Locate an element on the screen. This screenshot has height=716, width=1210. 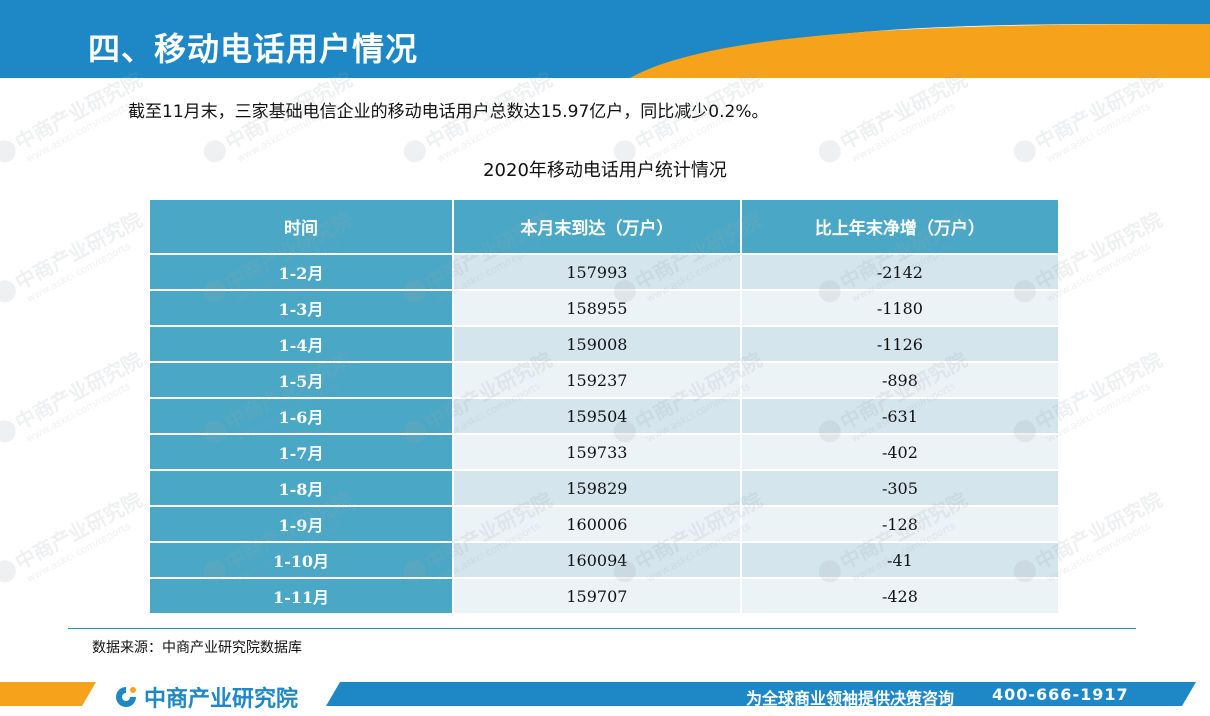
column-header-total: 本月末到达（万户） is located at coordinates (597, 227).